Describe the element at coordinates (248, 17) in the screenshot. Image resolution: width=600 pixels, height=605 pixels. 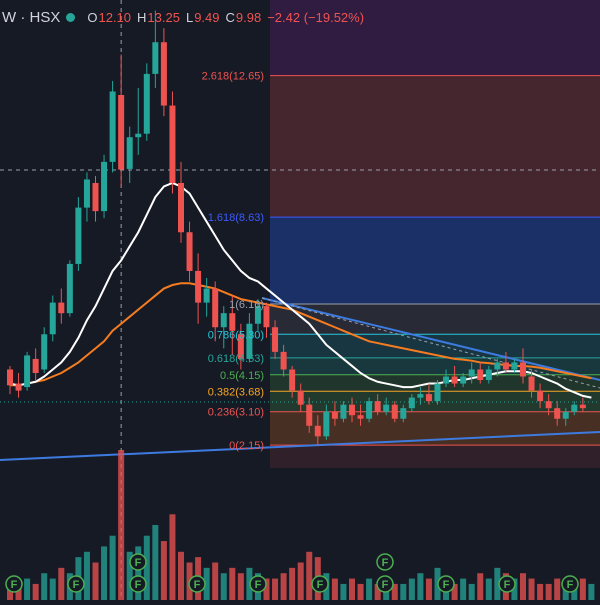
I see `close-value: 9.98` at that location.